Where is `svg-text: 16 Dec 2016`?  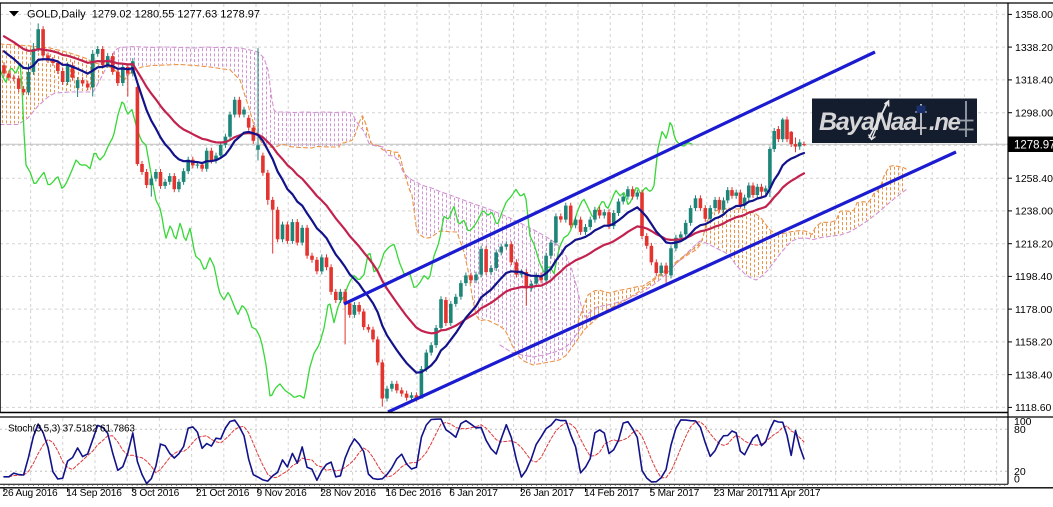
svg-text: 16 Dec 2016 is located at coordinates (414, 493).